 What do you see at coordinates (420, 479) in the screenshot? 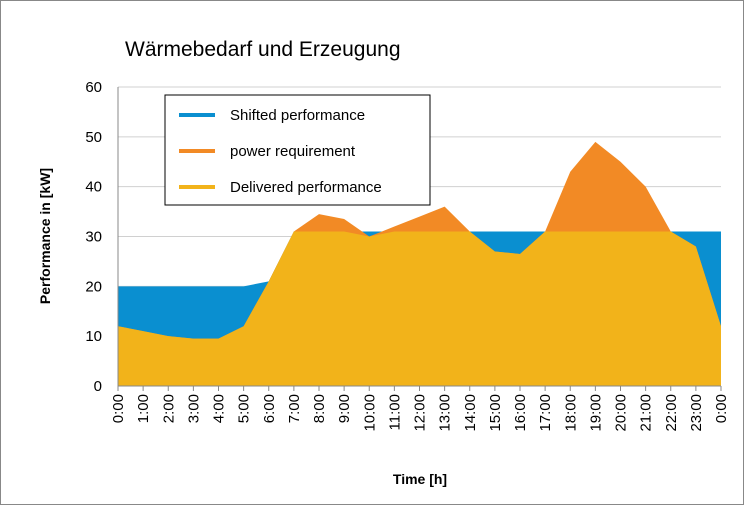
I see `x-axis-label: Time [h]` at bounding box center [420, 479].